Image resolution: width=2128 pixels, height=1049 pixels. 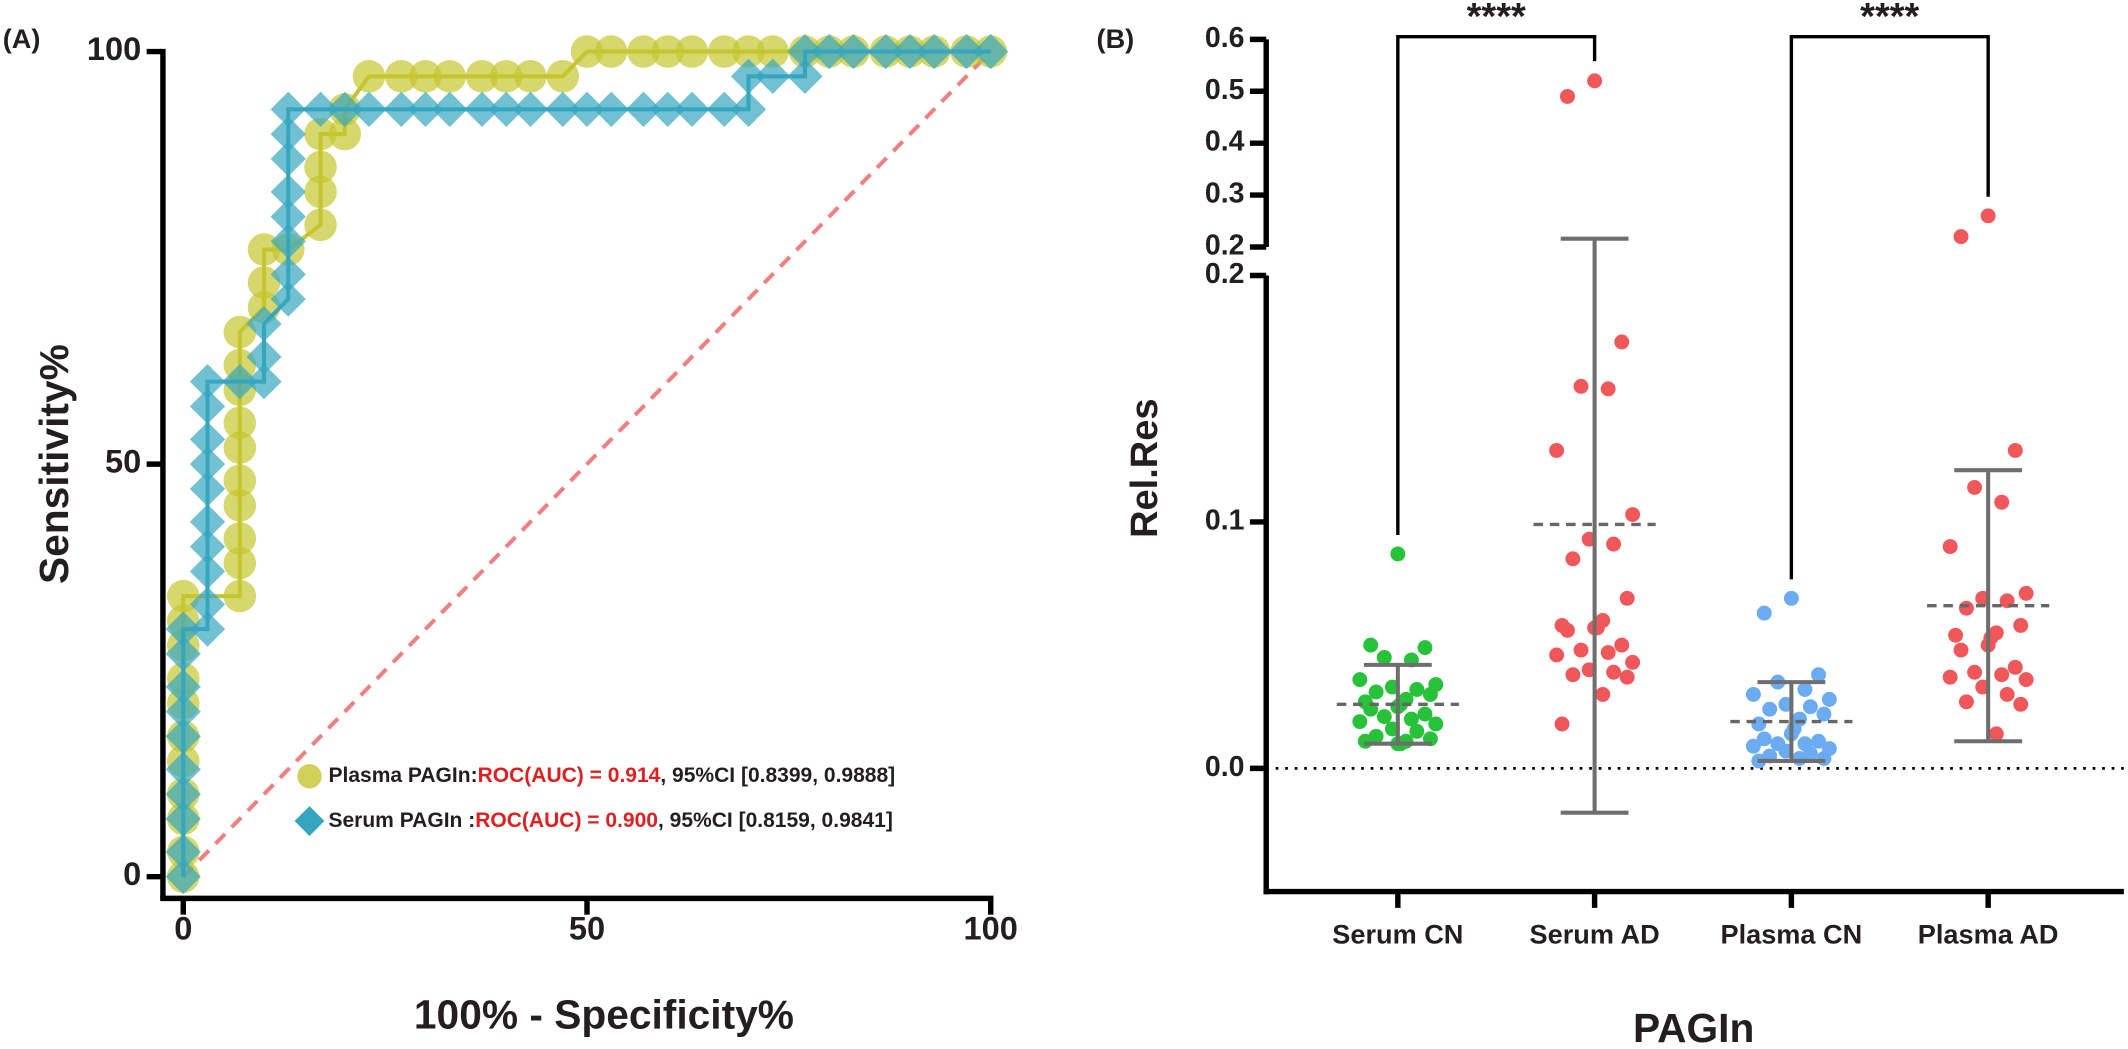 What do you see at coordinates (1225, 142) in the screenshot?
I see `y-tick-label: 0.4` at bounding box center [1225, 142].